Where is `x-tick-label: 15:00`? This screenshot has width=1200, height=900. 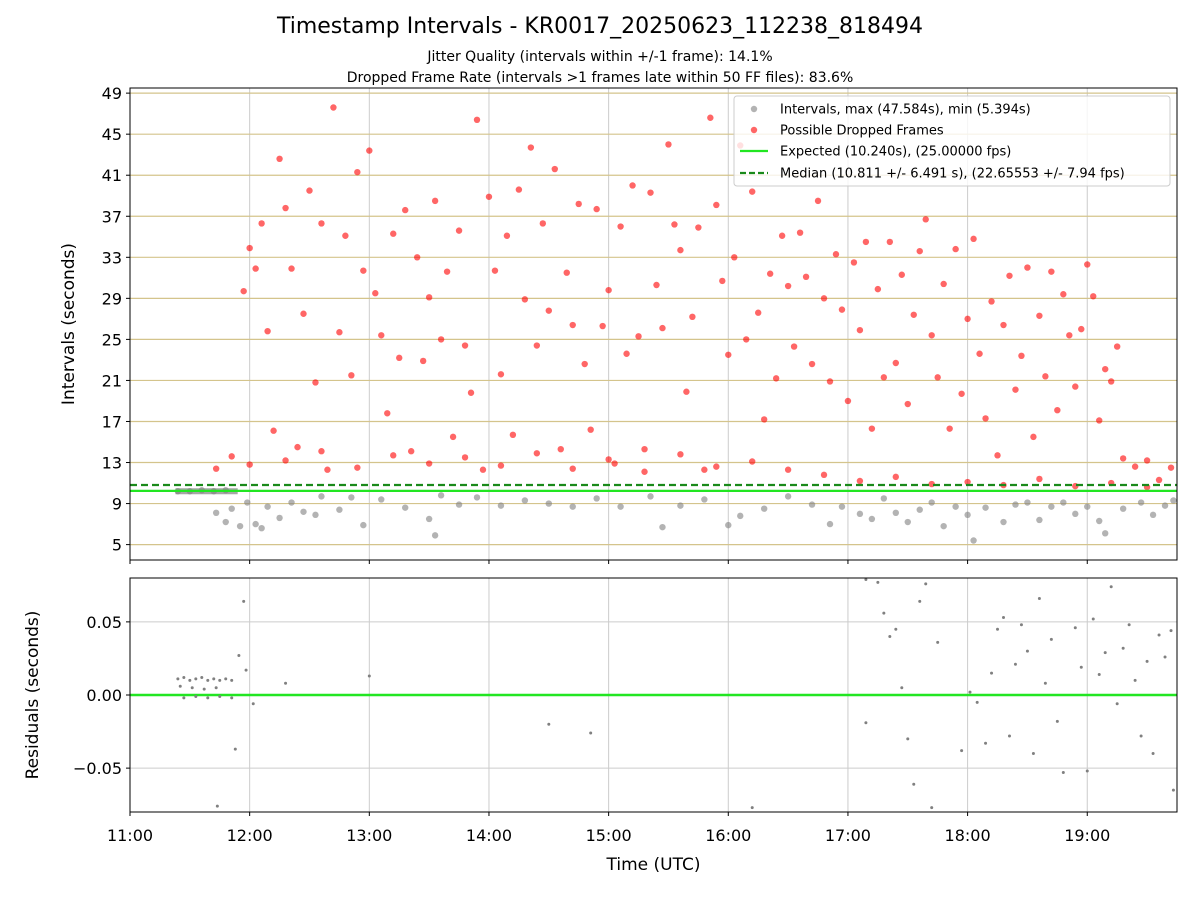 x-tick-label: 15:00 is located at coordinates (609, 835).